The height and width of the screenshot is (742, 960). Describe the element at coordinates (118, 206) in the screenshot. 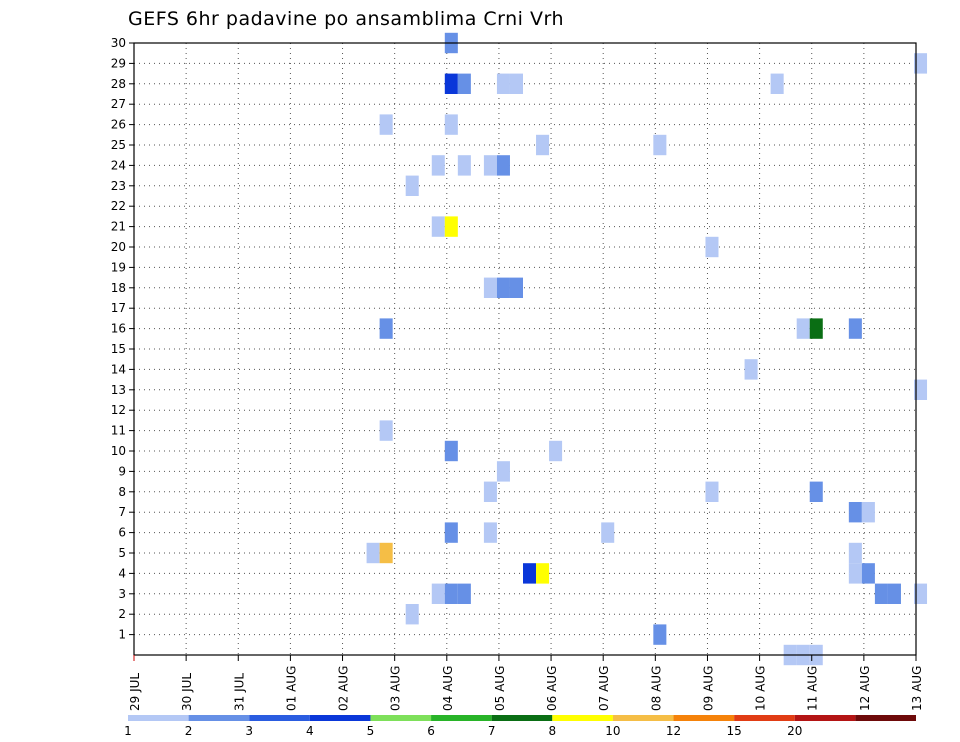

I see `y-tick-label: 22` at that location.